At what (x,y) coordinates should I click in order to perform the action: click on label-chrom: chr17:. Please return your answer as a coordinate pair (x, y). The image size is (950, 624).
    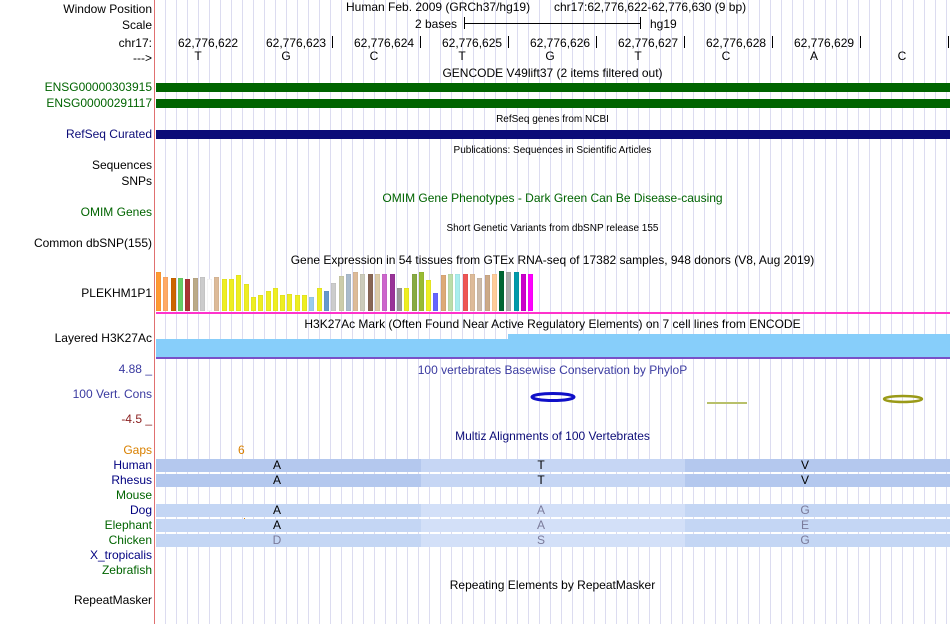
    Looking at the image, I should click on (135, 43).